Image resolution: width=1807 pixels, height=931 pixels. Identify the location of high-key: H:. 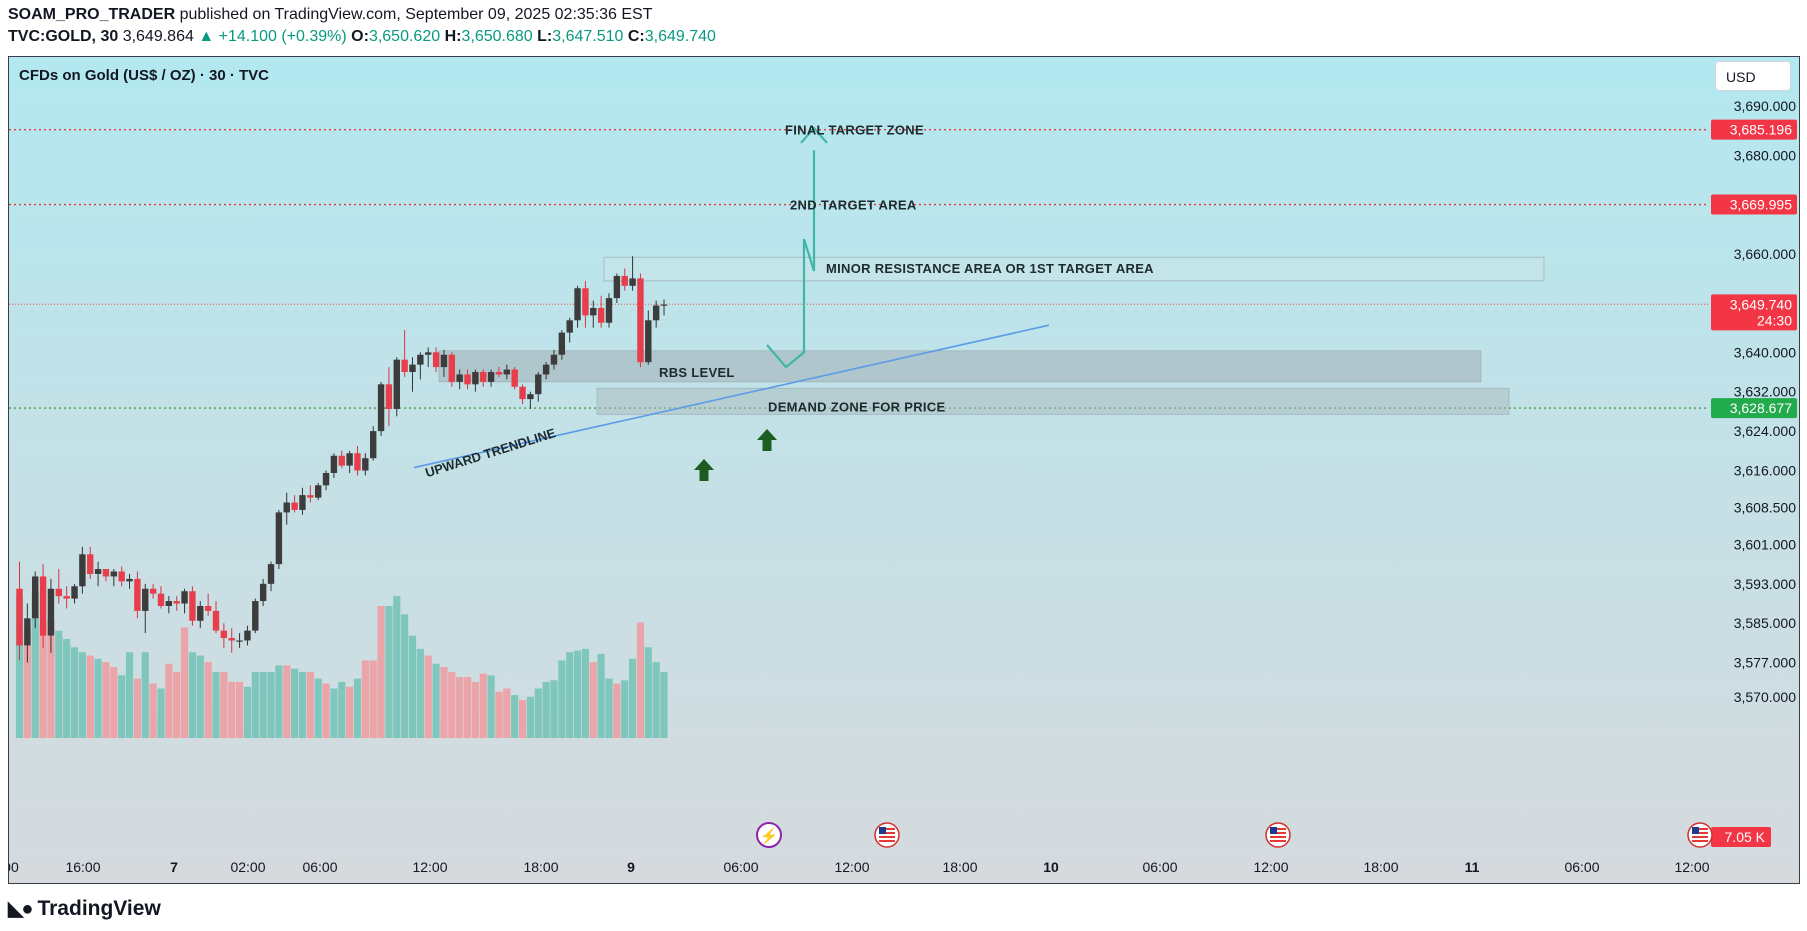
(453, 36).